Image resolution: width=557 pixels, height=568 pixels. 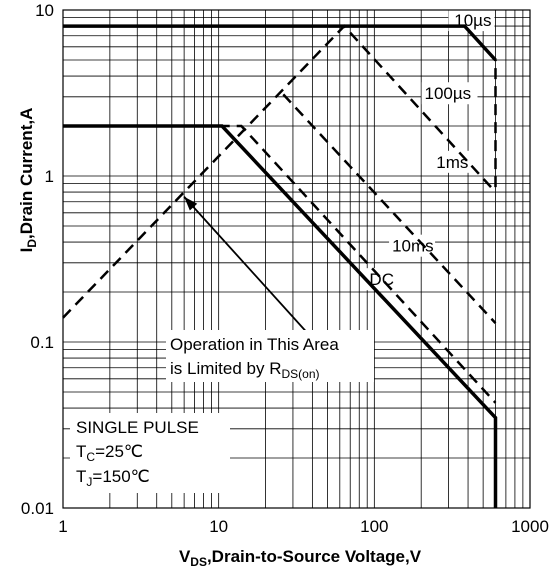 What do you see at coordinates (472, 20) in the screenshot?
I see `series-label: 10µs` at bounding box center [472, 20].